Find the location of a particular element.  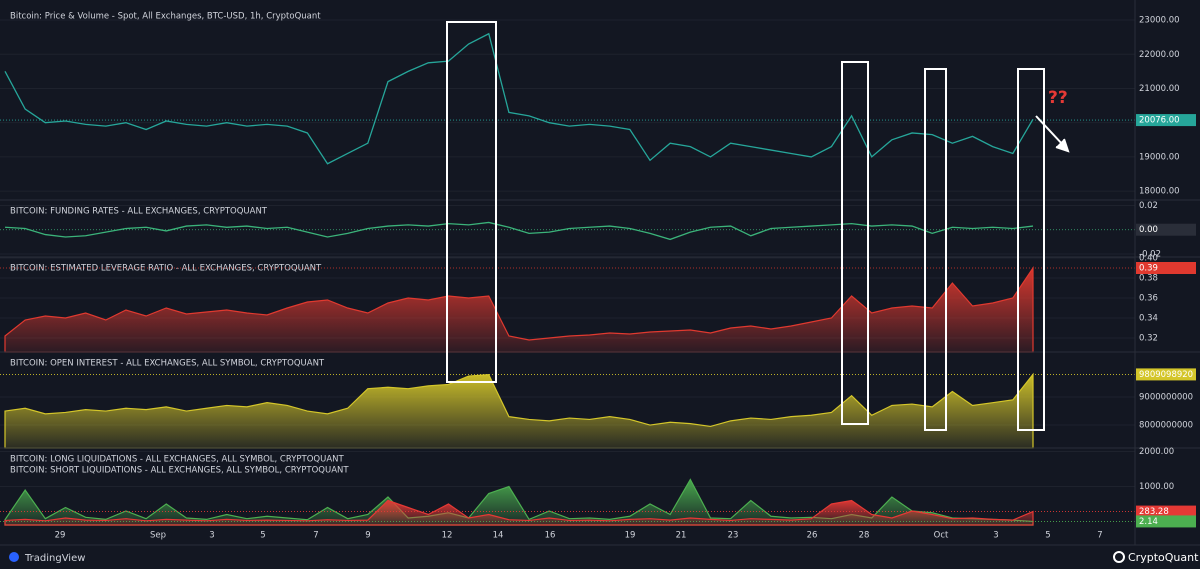

arrow-head is located at coordinates (1062, 145).